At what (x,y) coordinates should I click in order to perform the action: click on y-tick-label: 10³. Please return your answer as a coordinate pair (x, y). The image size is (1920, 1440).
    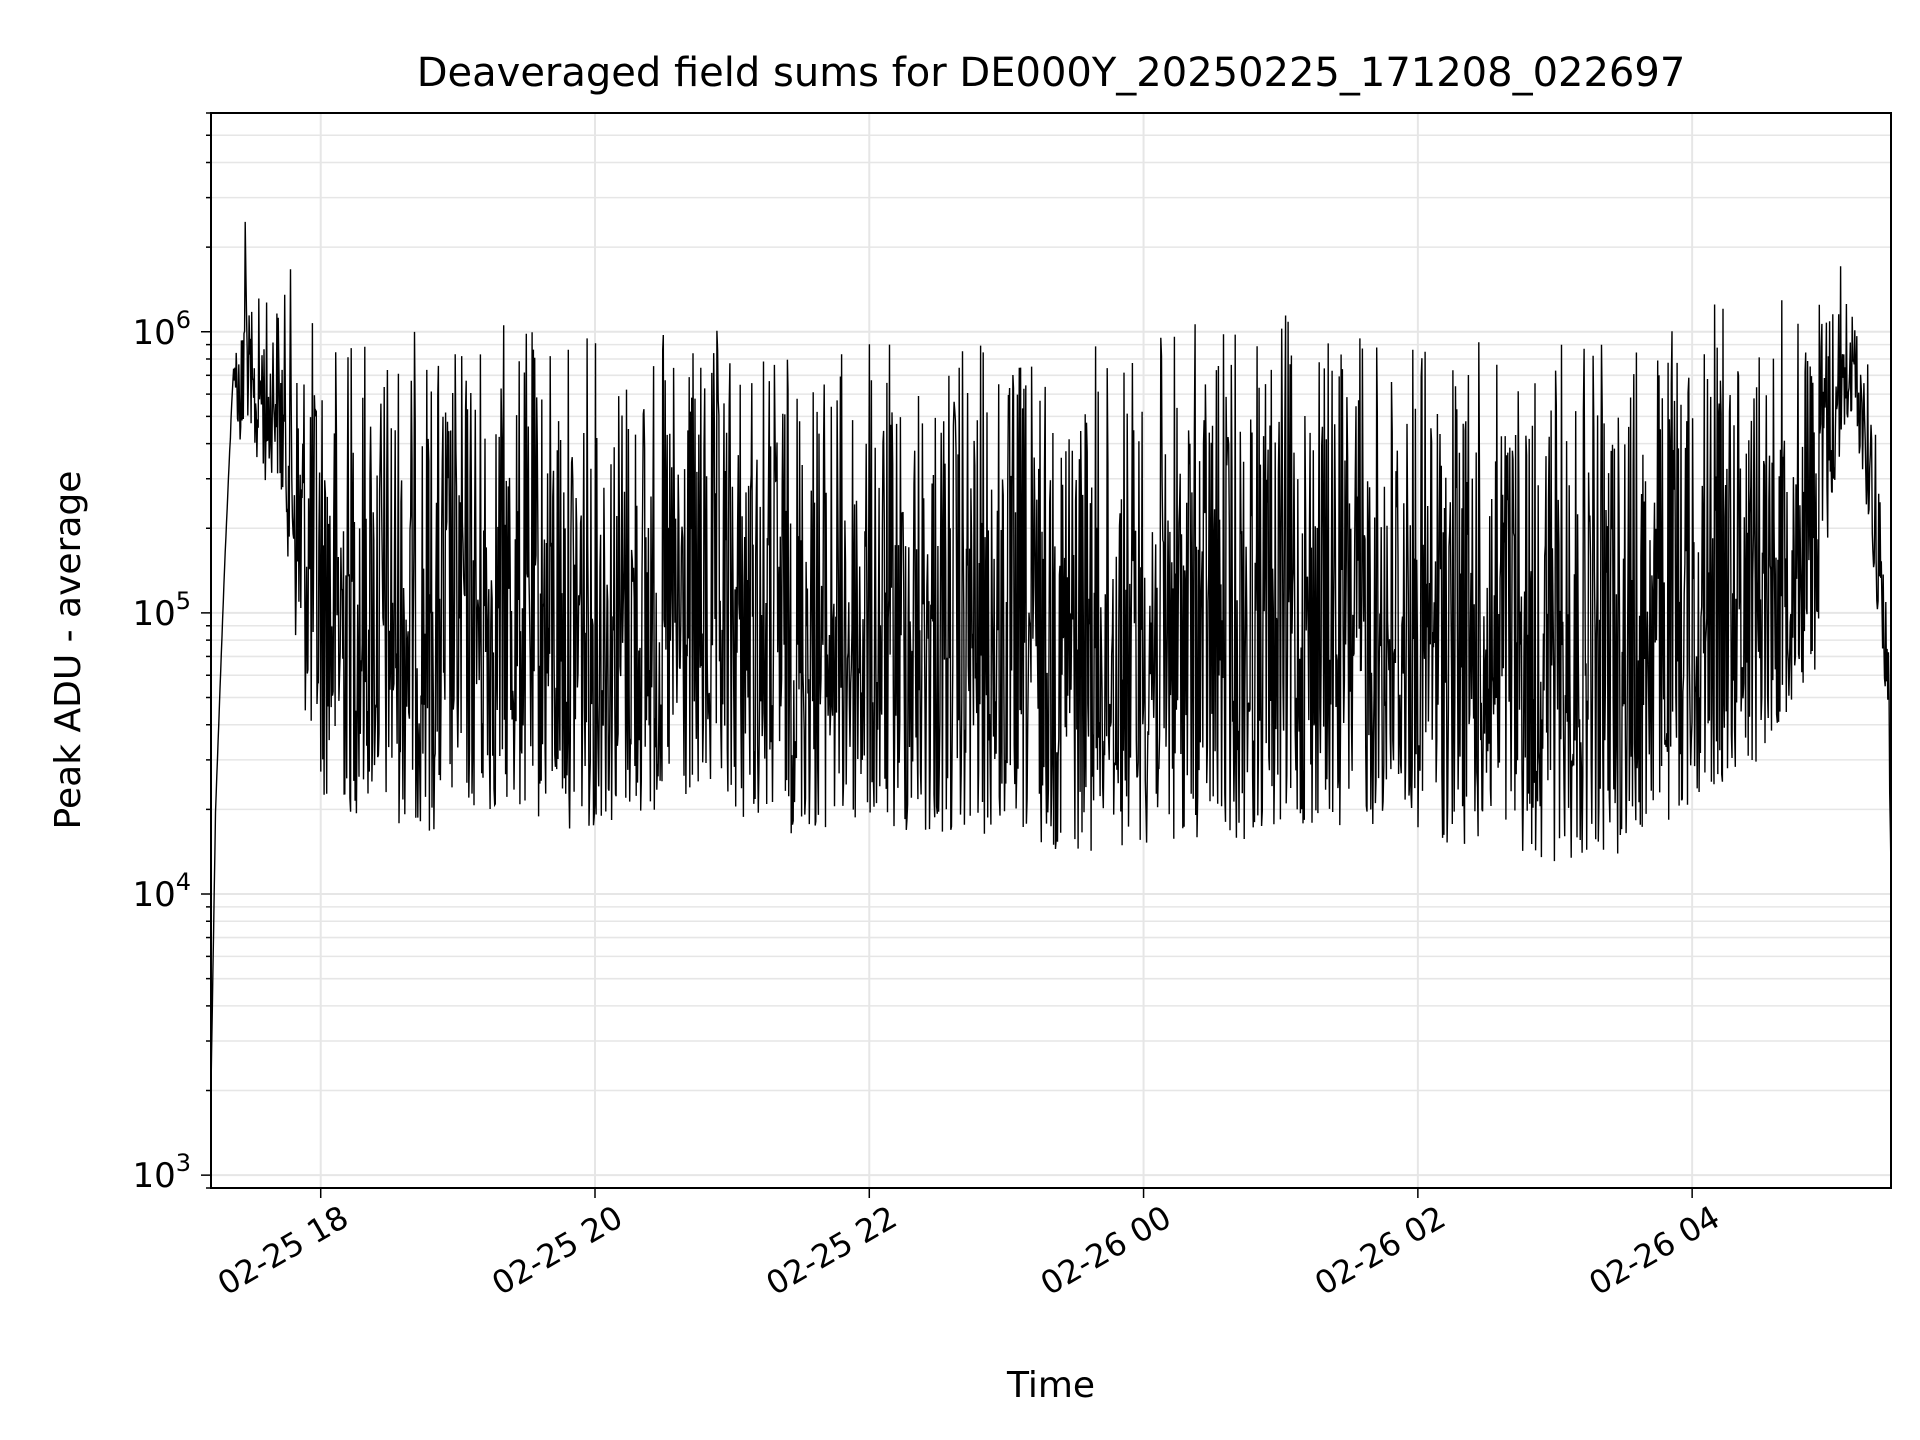
    Looking at the image, I should click on (161, 1172).